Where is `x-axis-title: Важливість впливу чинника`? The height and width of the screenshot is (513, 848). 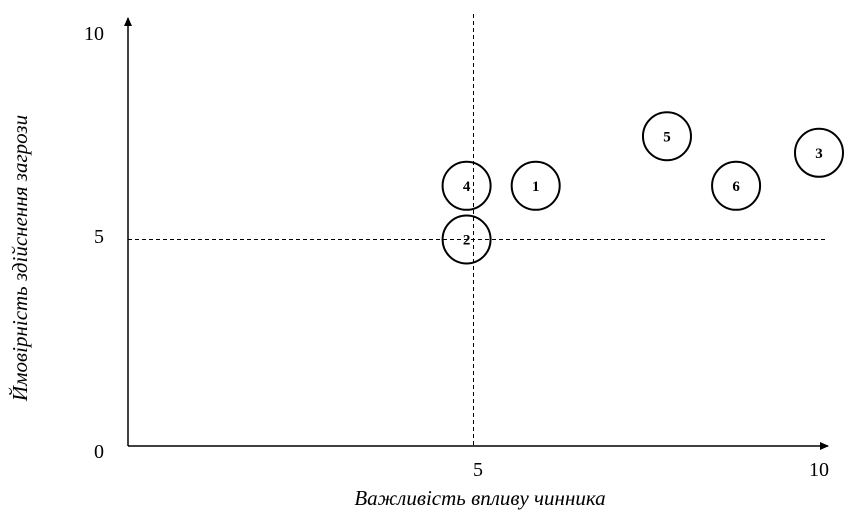
x-axis-title: Важливість впливу чинника is located at coordinates (479, 498).